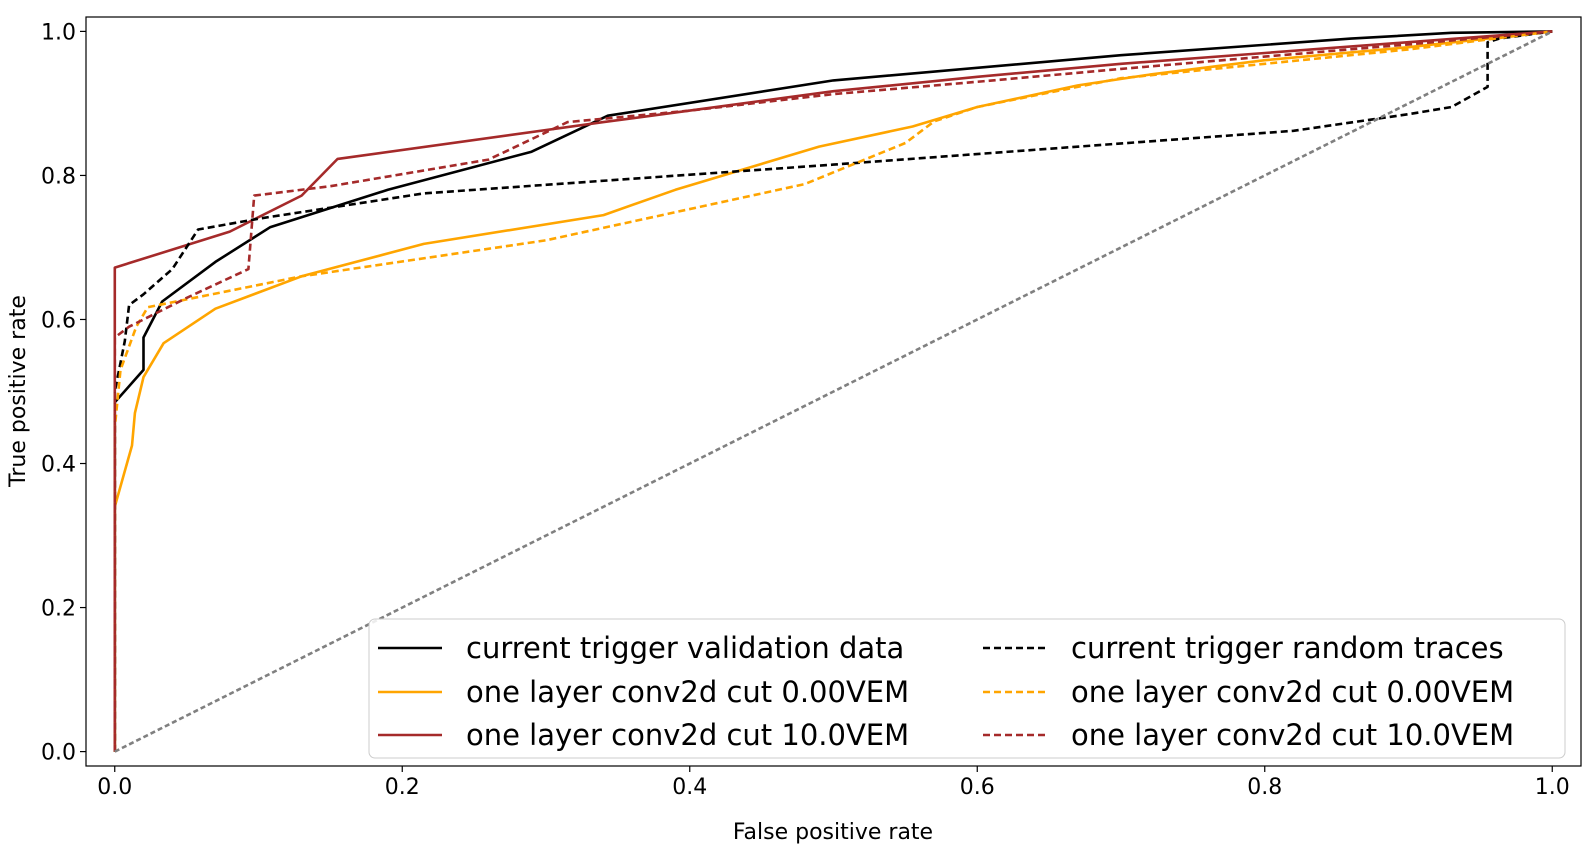 Image resolution: width=1592 pixels, height=849 pixels. Describe the element at coordinates (833, 832) in the screenshot. I see `x-axis-label: False positive rate` at that location.